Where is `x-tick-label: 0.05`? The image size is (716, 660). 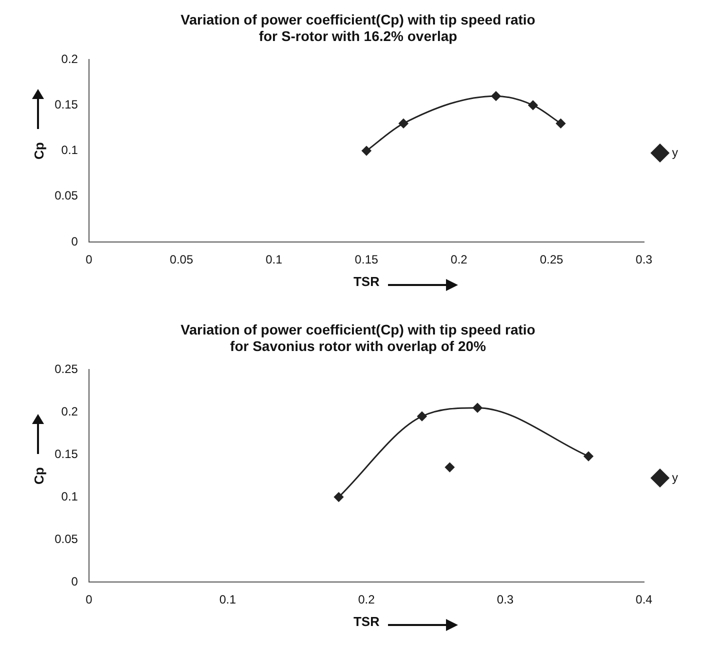 x-tick-label: 0.05 is located at coordinates (182, 259).